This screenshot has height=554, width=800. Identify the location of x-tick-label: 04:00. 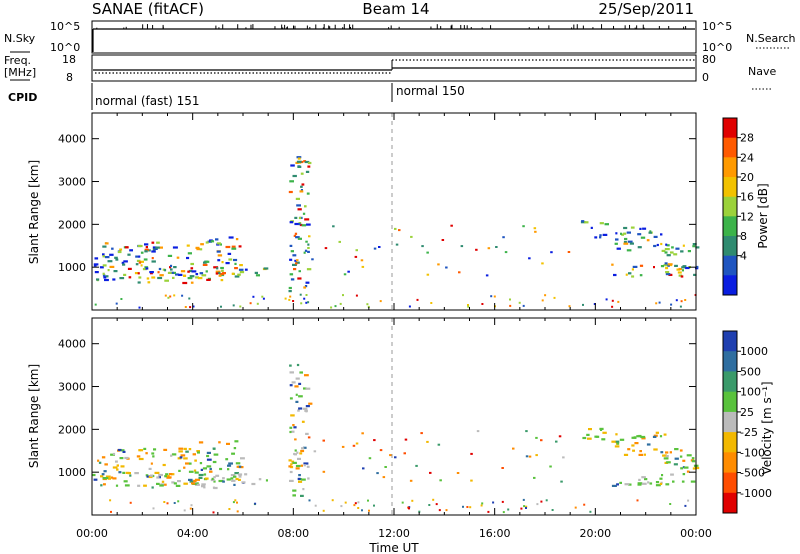
(193, 533).